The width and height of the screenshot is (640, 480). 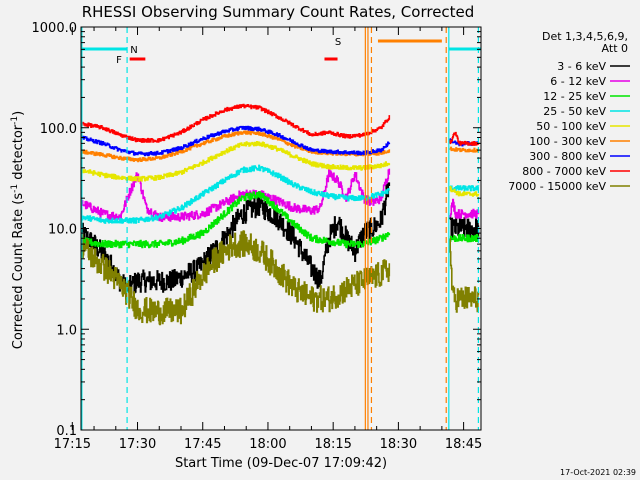 I want to click on legend-label-300-800-kev: 300 - 800 keV, so click(x=567, y=156).